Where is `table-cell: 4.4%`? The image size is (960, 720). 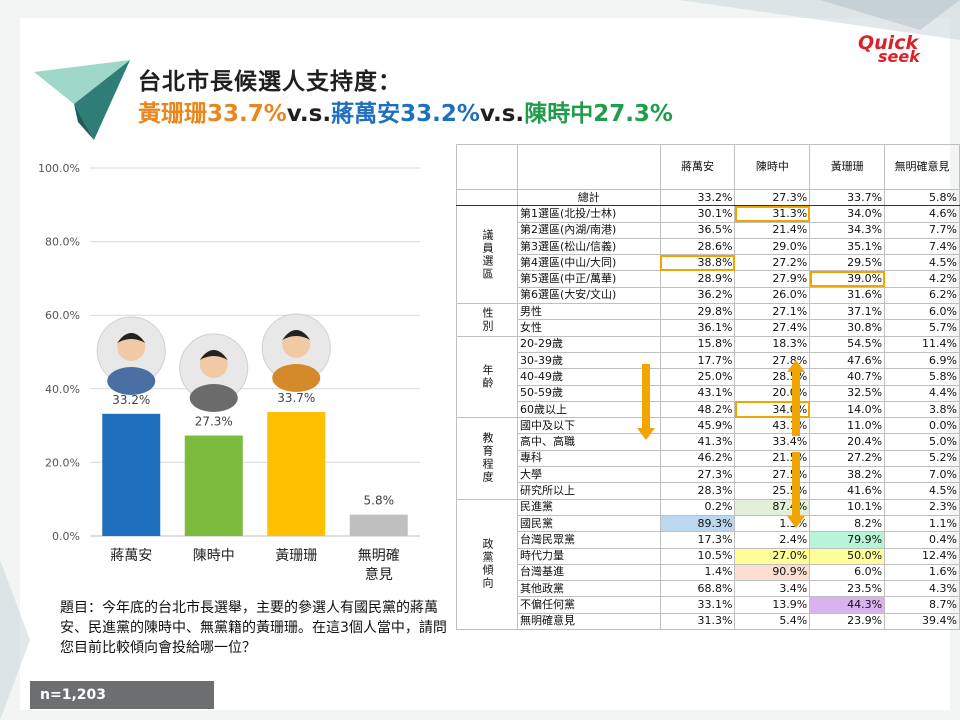 table-cell: 4.4% is located at coordinates (922, 393).